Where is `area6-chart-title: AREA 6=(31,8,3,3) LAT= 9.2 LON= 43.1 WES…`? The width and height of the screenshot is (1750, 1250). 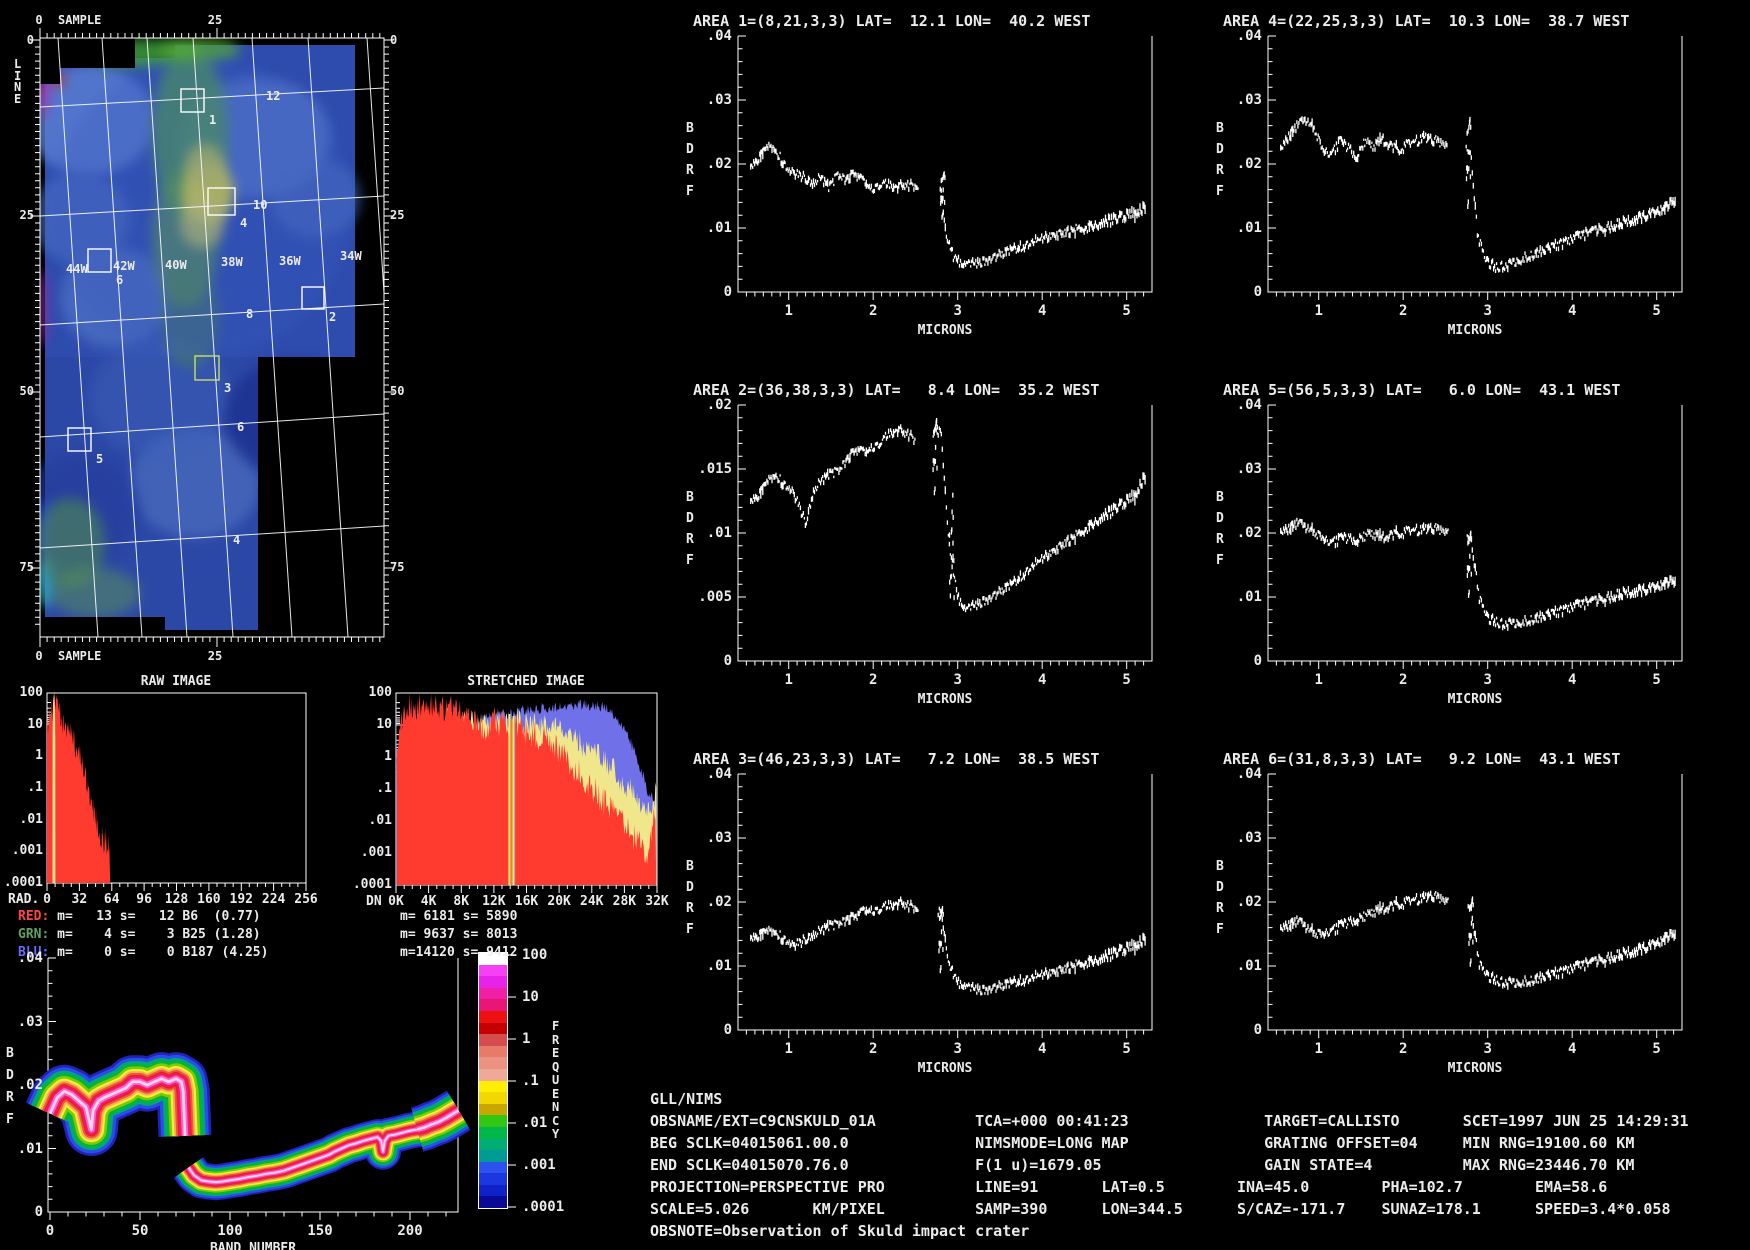 area6-chart-title: AREA 6=(31,8,3,3) LAT= 9.2 LON= 43.1 WES… is located at coordinates (1422, 759).